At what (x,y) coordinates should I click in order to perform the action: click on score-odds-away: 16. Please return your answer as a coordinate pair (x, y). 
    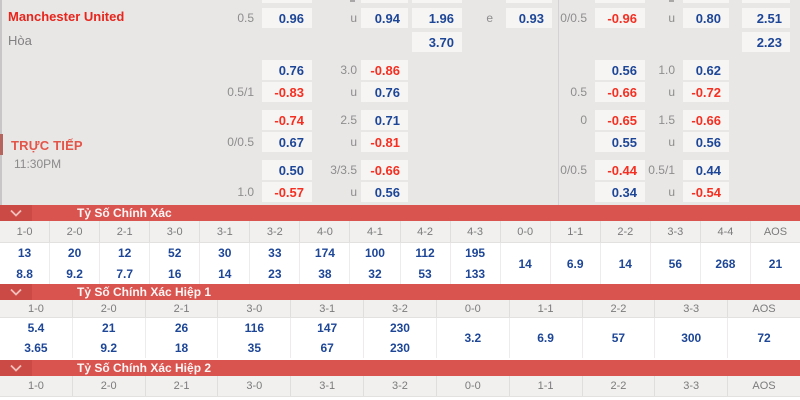
    Looking at the image, I should click on (175, 273).